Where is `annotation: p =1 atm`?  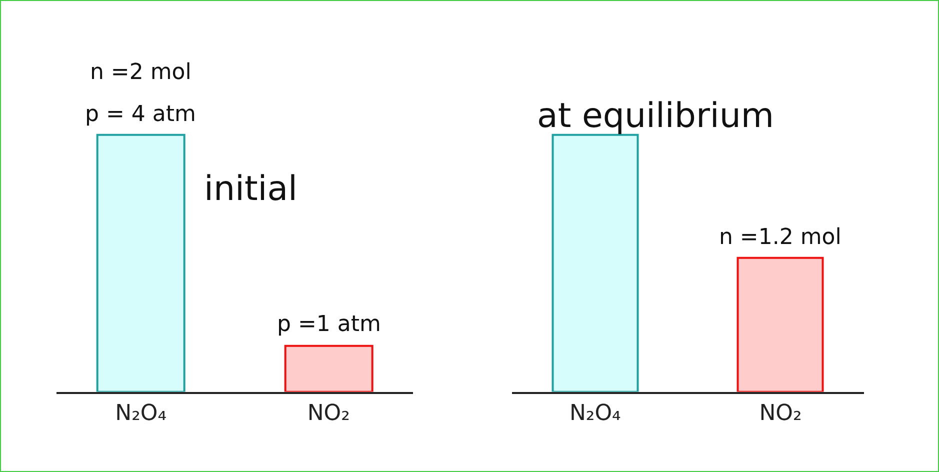
annotation: p =1 atm is located at coordinates (329, 324).